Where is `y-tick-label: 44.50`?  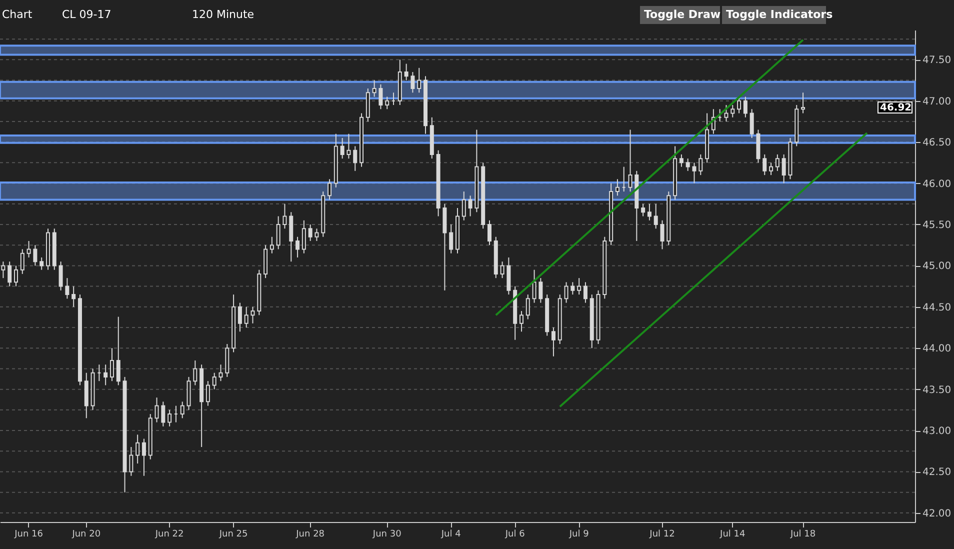
y-tick-label: 44.50 is located at coordinates (937, 308).